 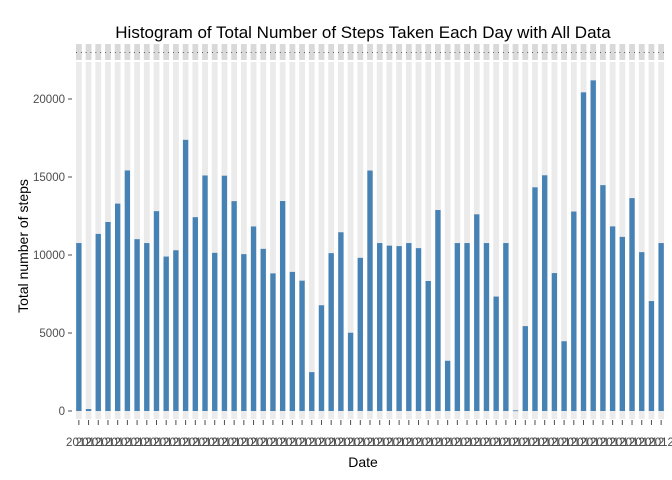 I want to click on bar: 2012-10-23: 8918, so click(x=292, y=341).